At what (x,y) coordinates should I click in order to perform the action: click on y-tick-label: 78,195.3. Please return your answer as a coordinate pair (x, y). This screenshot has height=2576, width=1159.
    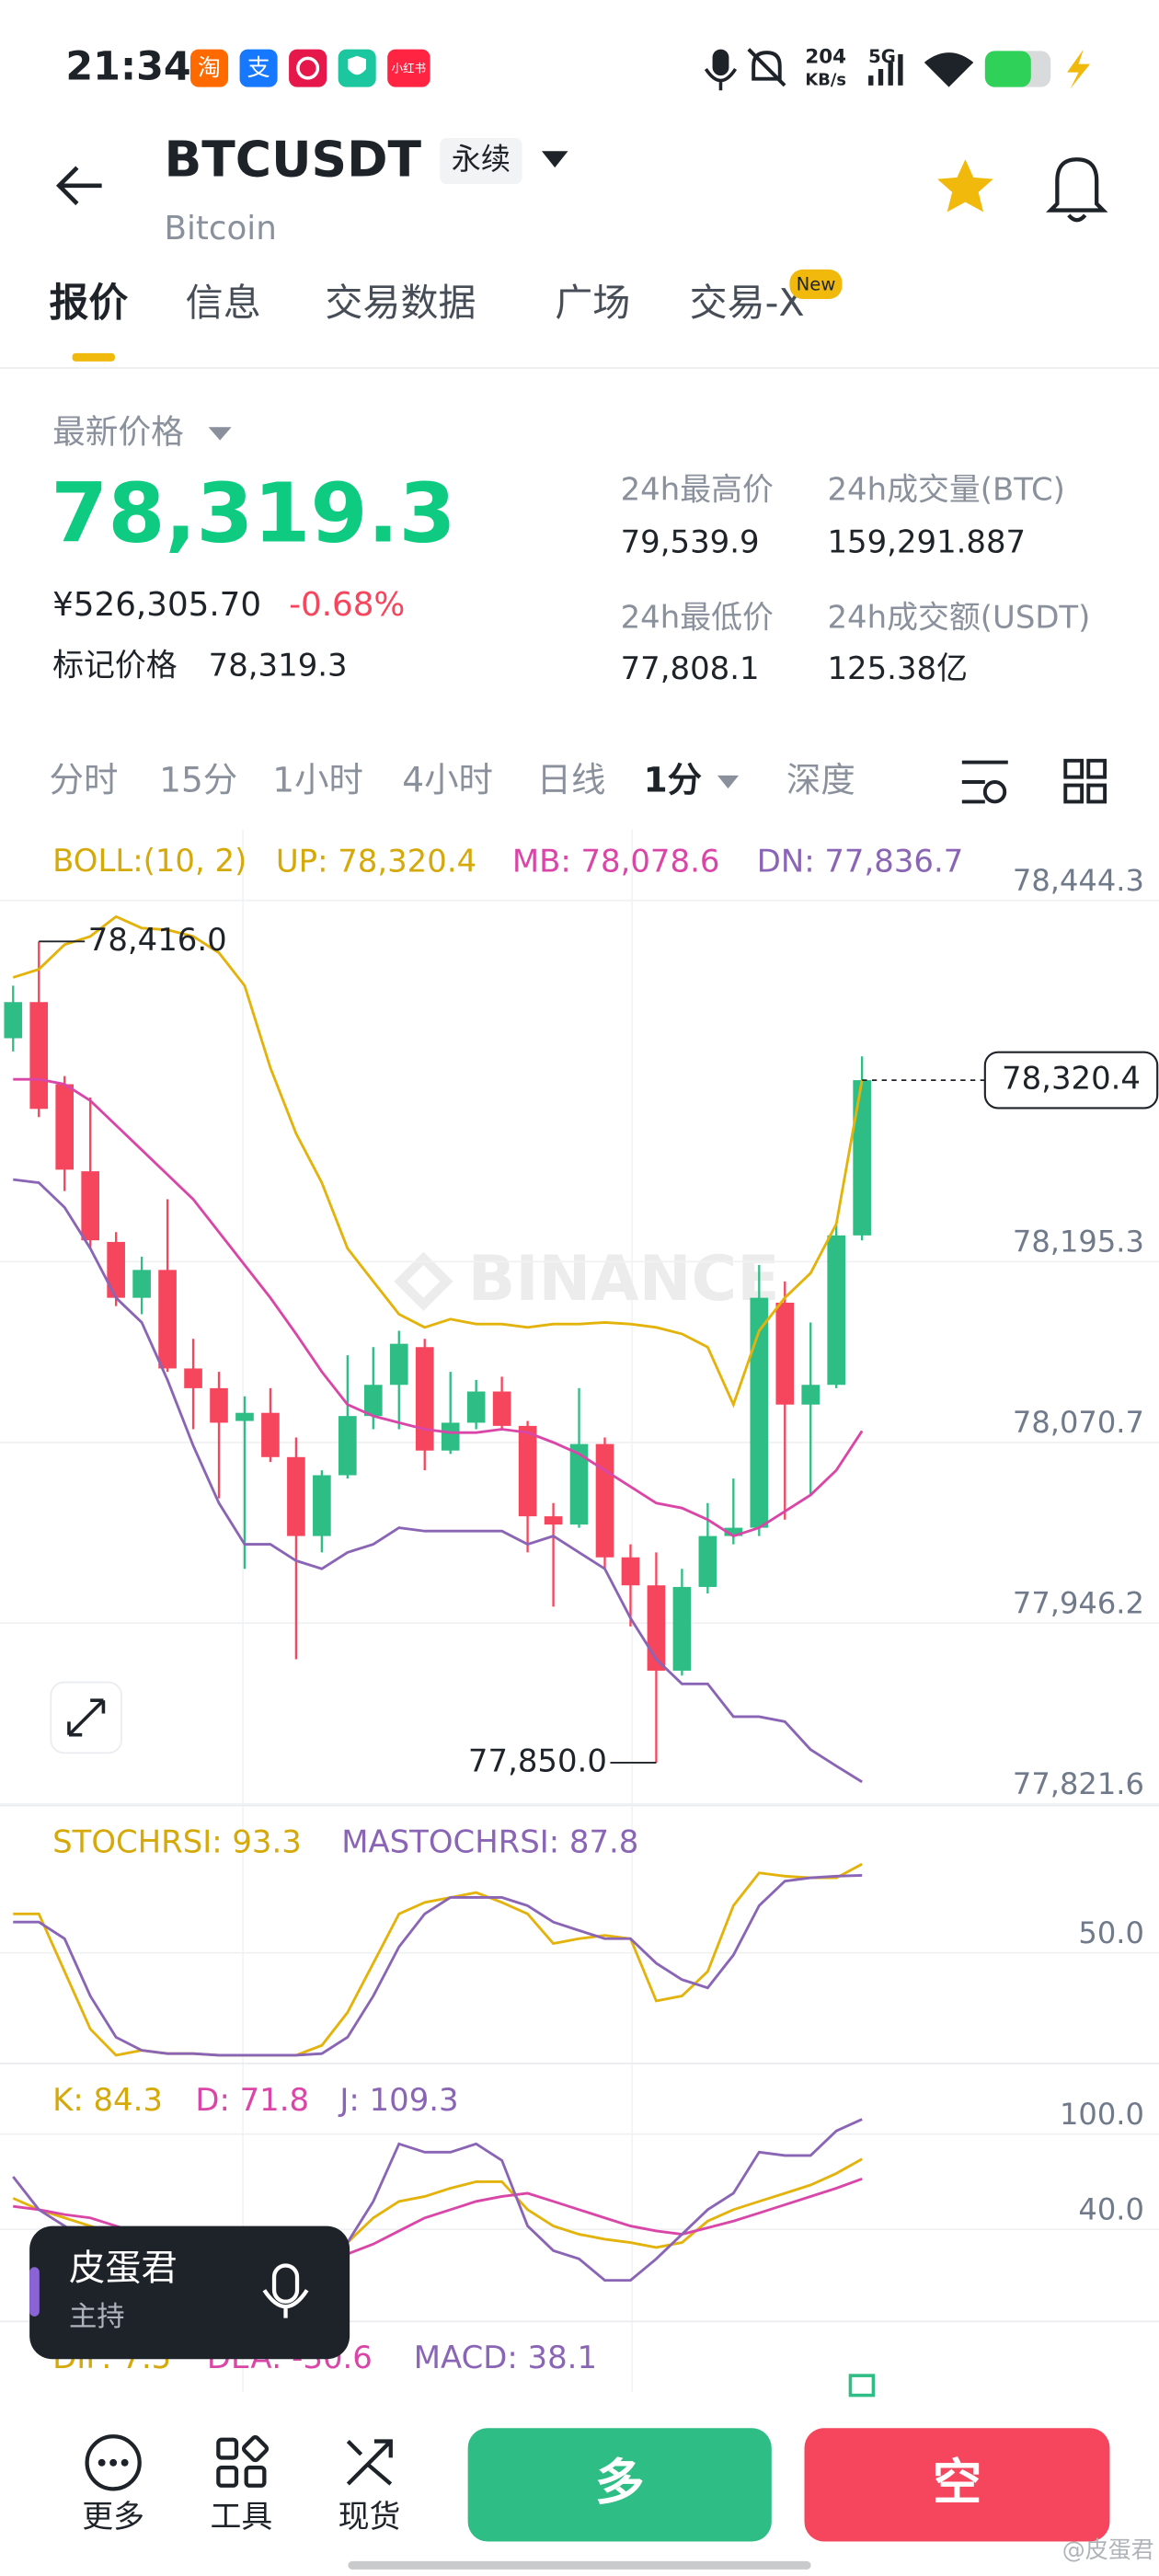
    Looking at the image, I should click on (1078, 1242).